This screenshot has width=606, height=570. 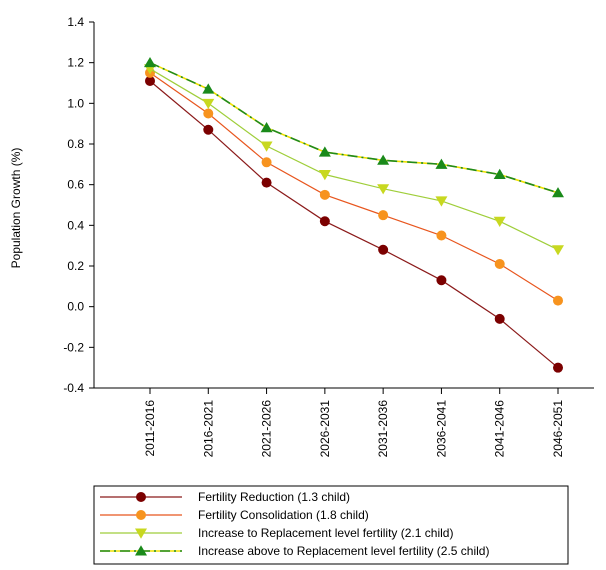 What do you see at coordinates (383, 429) in the screenshot?
I see `x-tick-label: 2031-2036` at bounding box center [383, 429].